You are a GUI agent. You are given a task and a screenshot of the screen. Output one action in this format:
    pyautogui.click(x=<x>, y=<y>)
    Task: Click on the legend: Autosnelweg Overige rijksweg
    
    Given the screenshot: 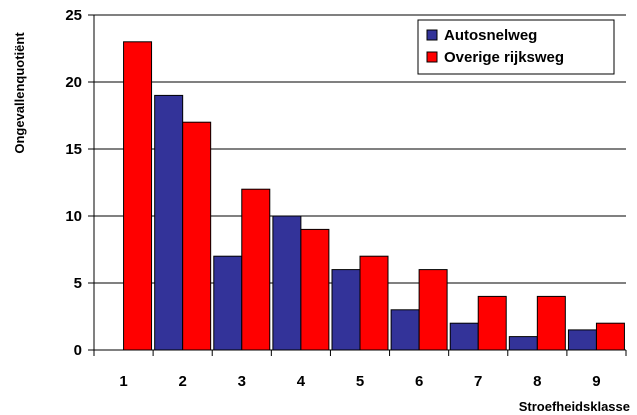 What is the action you would take?
    pyautogui.click(x=516, y=47)
    